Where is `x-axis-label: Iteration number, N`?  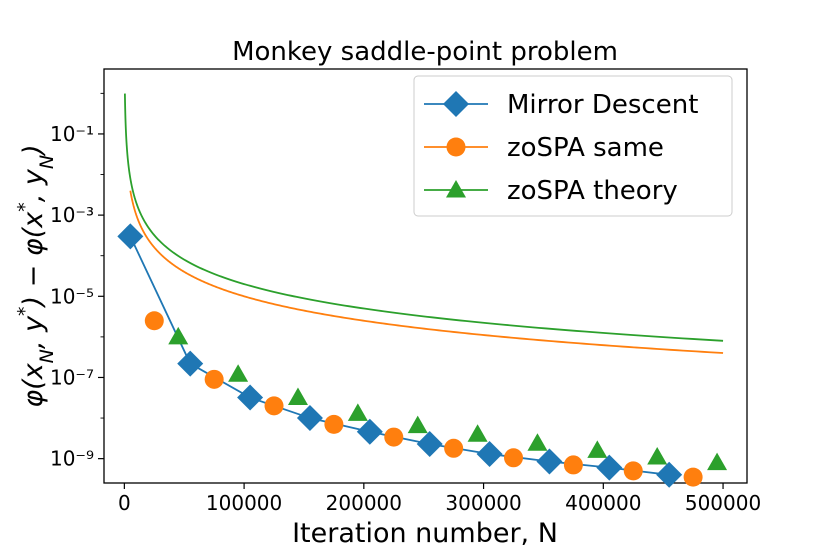
x-axis-label: Iteration number, N is located at coordinates (425, 533).